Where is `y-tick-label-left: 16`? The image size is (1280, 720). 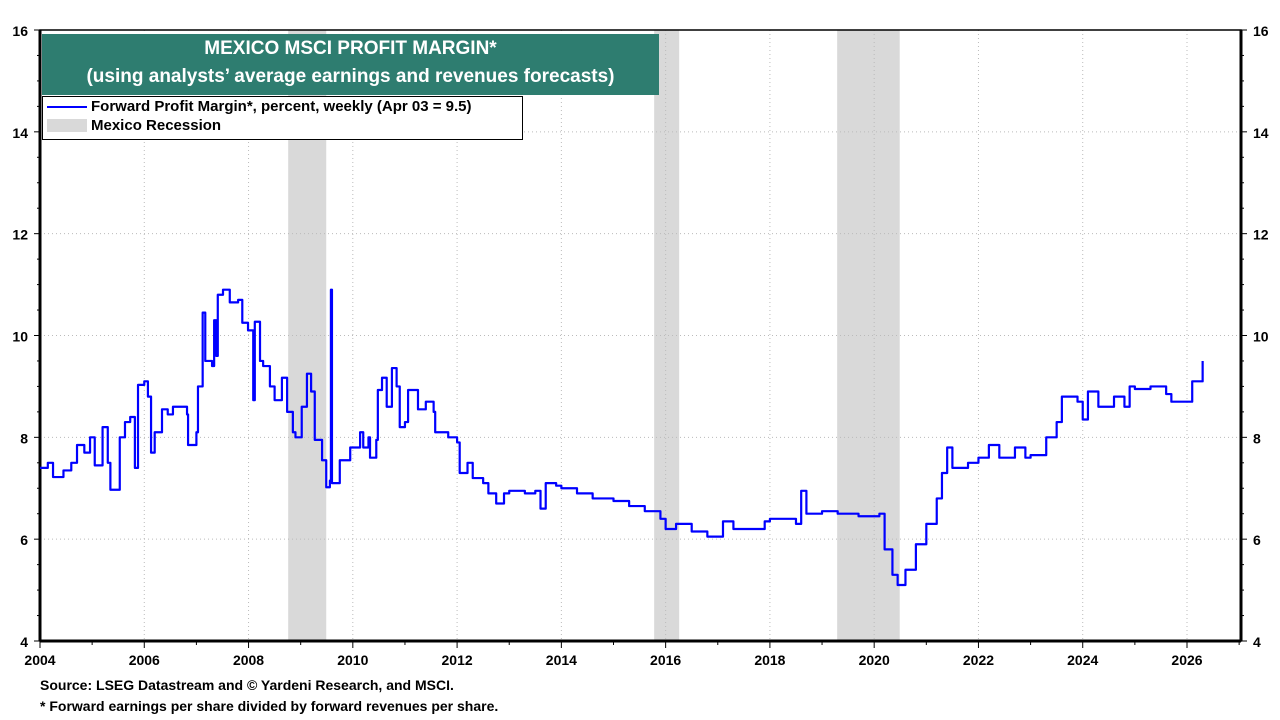 y-tick-label-left: 16 is located at coordinates (20, 31).